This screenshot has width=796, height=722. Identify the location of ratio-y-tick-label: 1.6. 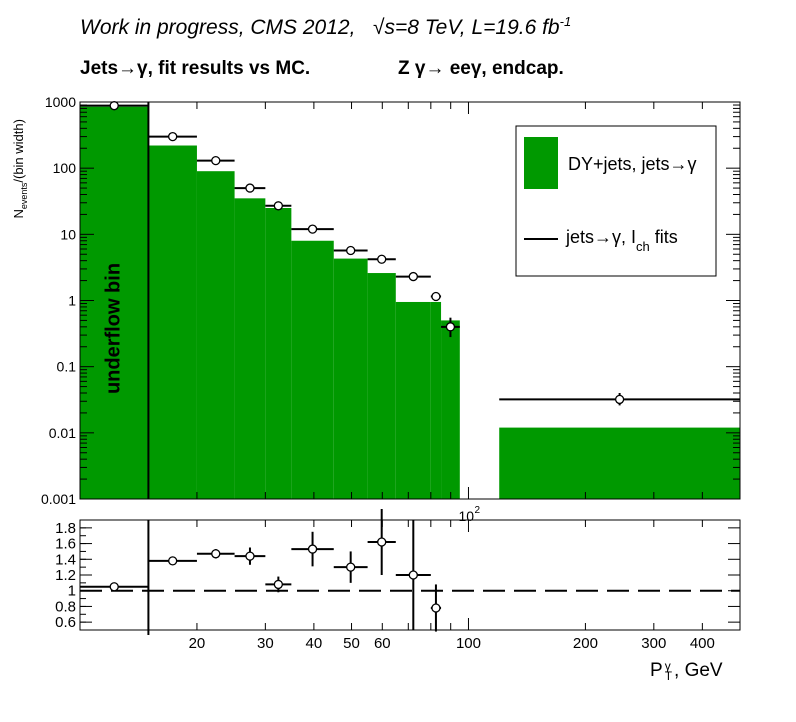
(65, 544).